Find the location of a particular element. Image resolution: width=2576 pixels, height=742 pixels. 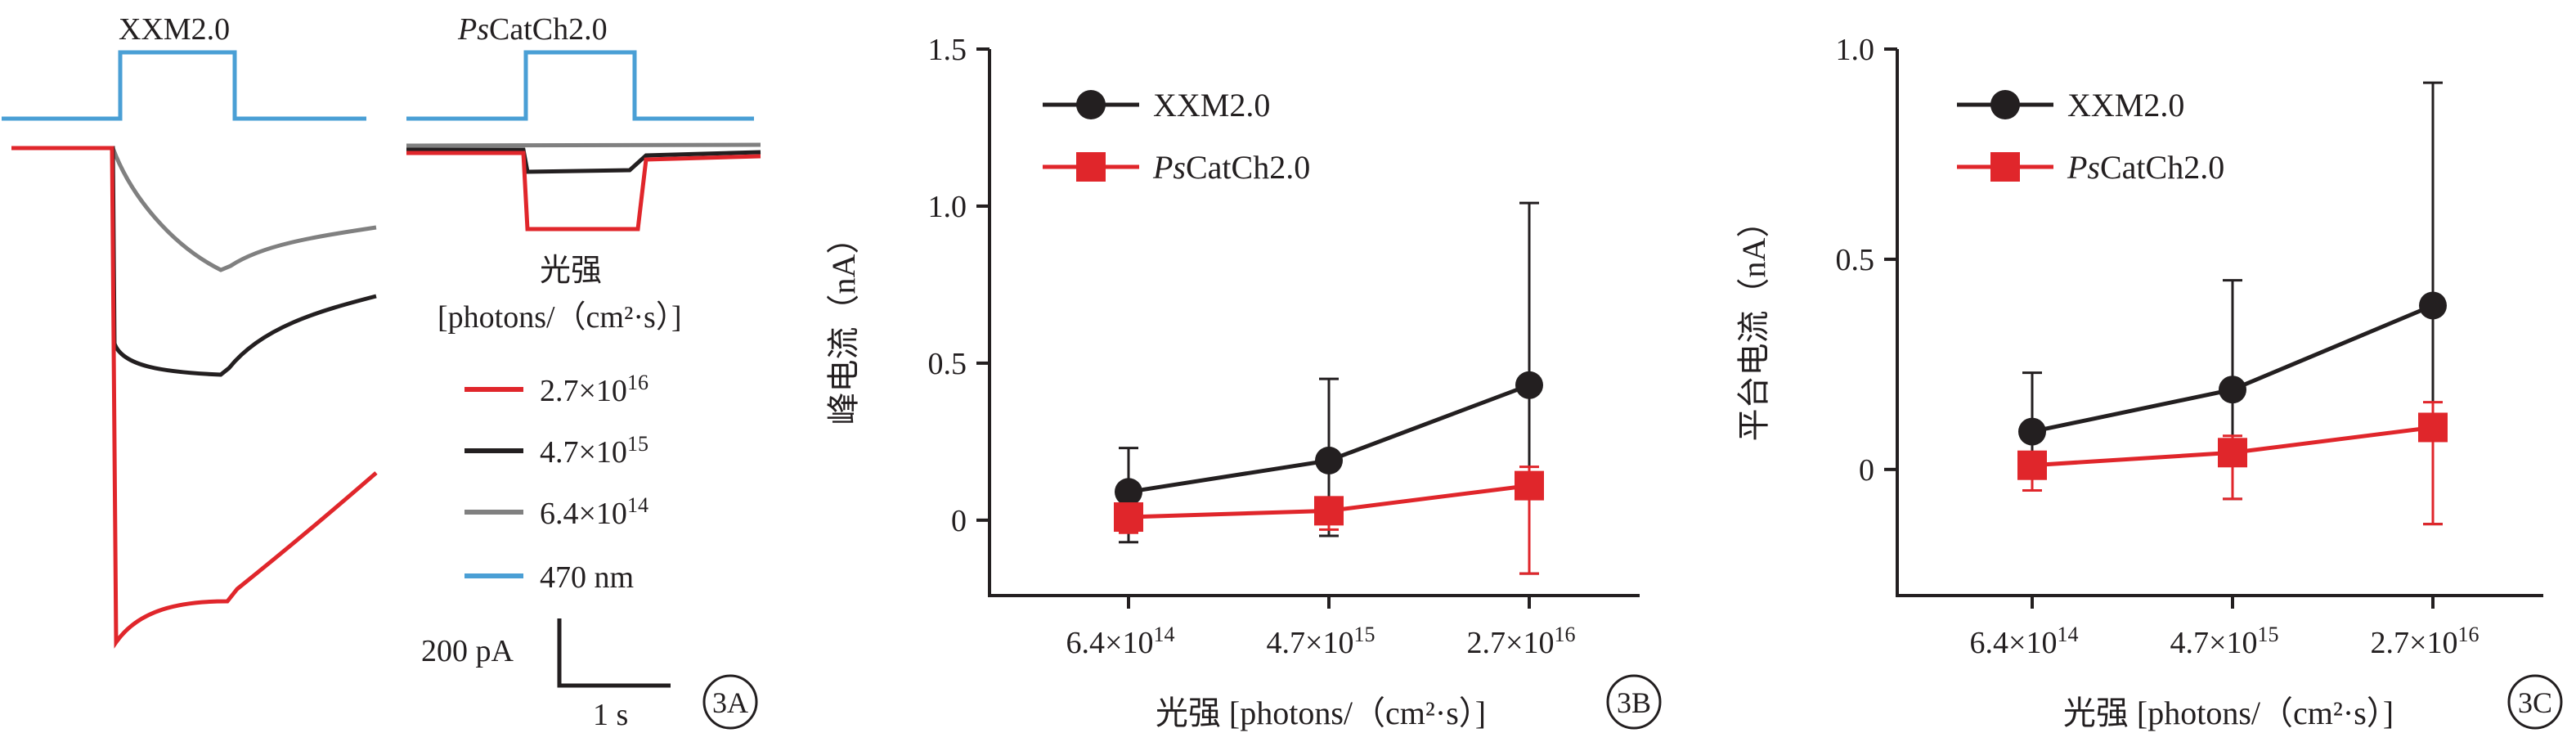

current-trace-xxm-black is located at coordinates (194, 261).